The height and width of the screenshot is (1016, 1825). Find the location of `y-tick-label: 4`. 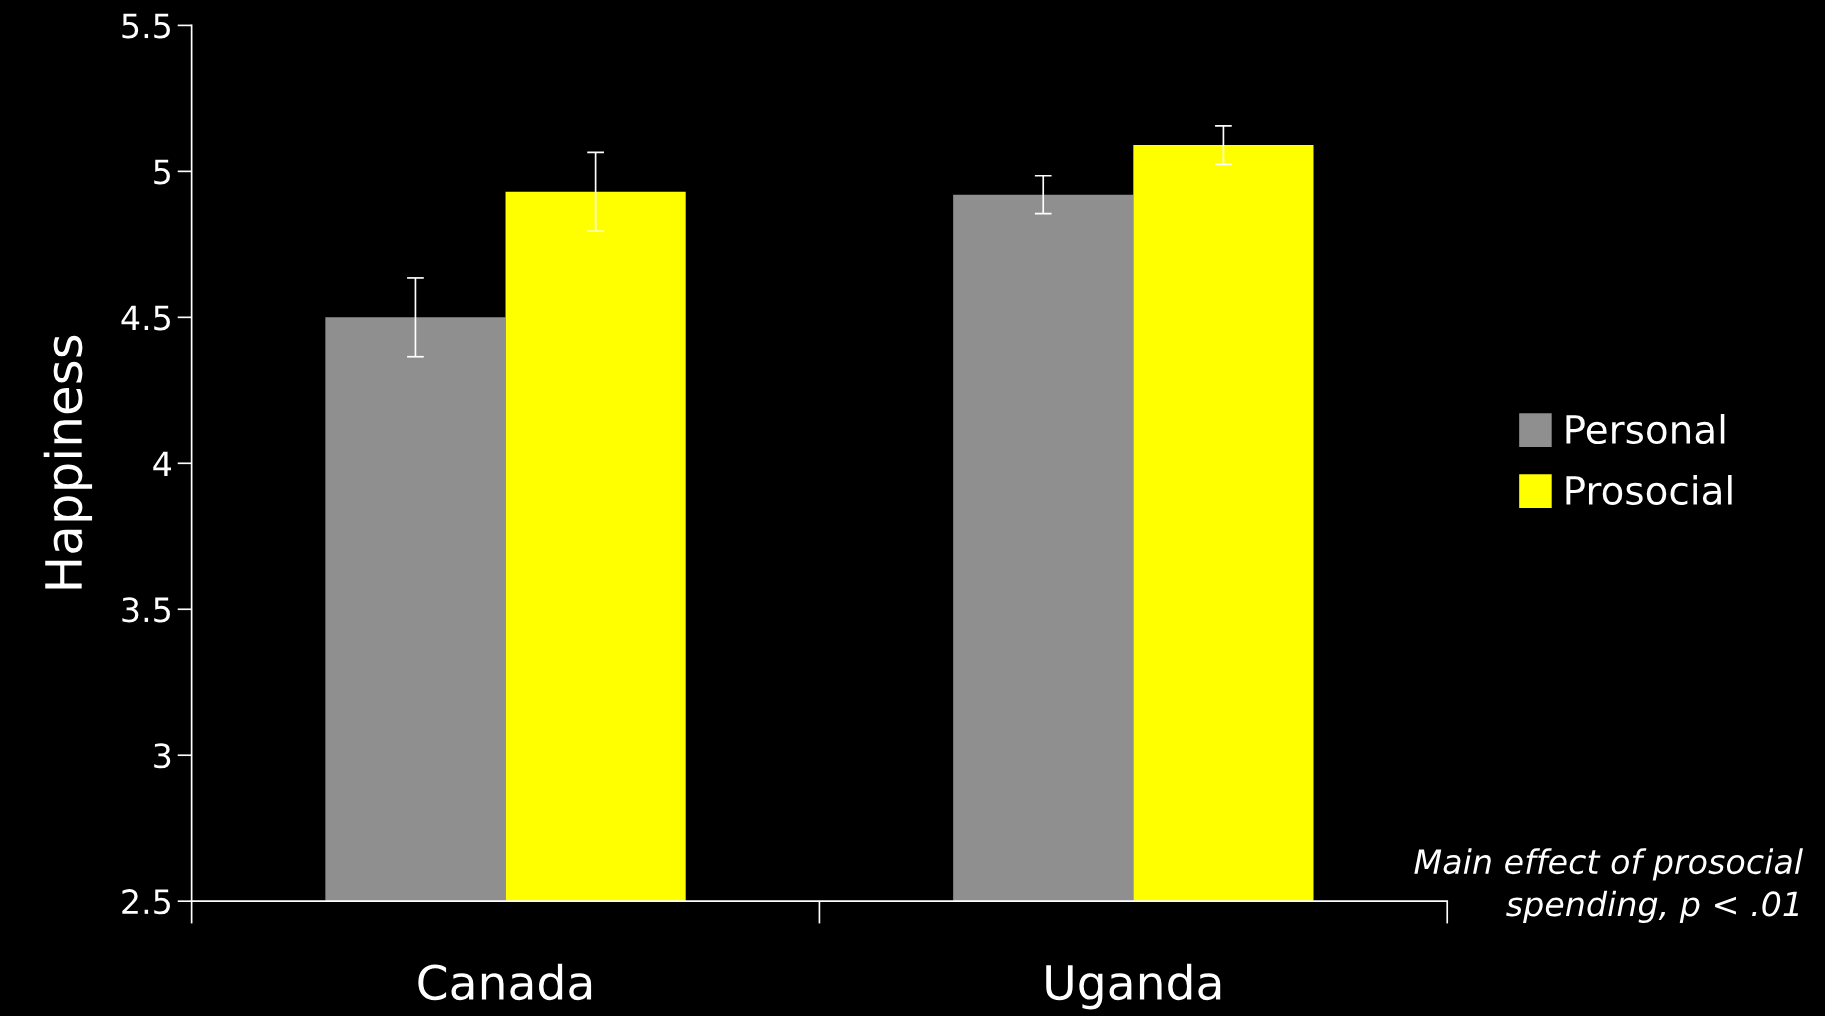

y-tick-label: 4 is located at coordinates (162, 463).